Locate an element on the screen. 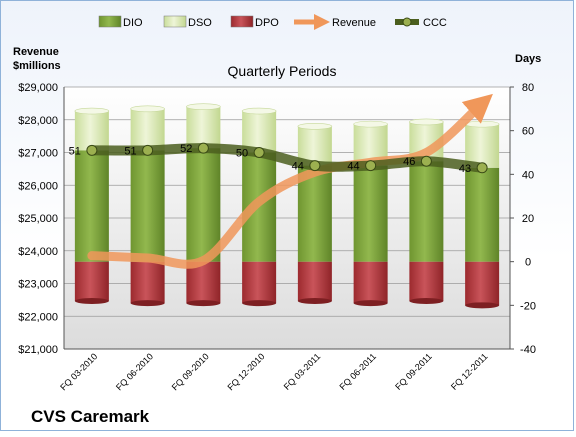 This screenshot has height=437, width=576. left-tick-label: $23,000 is located at coordinates (38, 285).